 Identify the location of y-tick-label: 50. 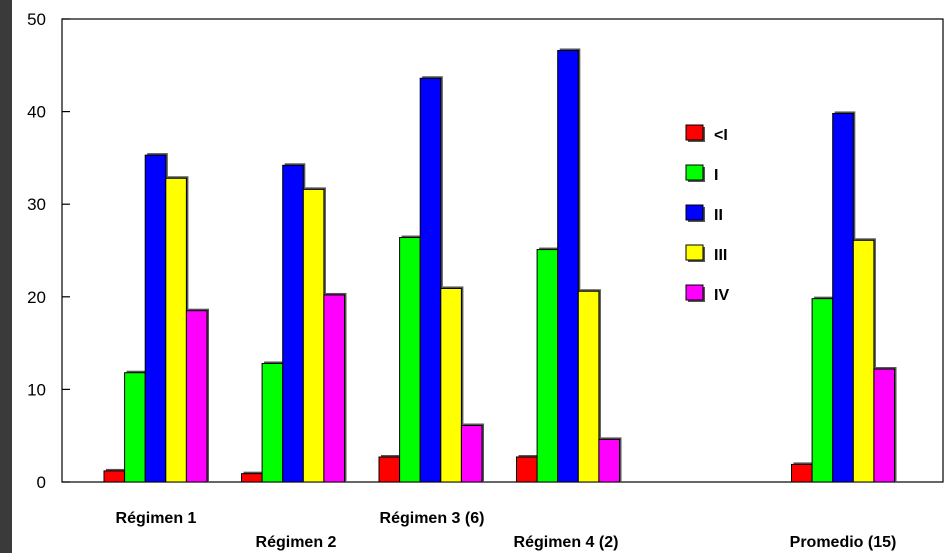
(36, 19).